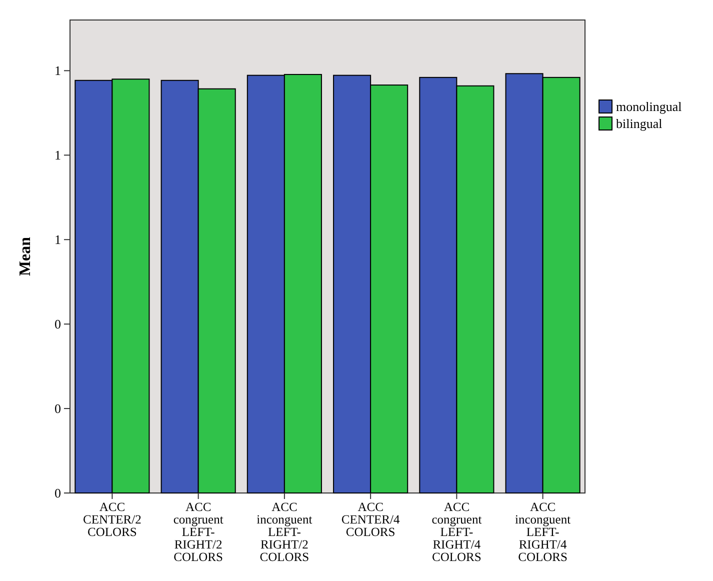 The height and width of the screenshot is (581, 713). Describe the element at coordinates (198, 532) in the screenshot. I see `x-tick-label: ACC congruent LEFT- RIGHT/2 COLORS` at that location.